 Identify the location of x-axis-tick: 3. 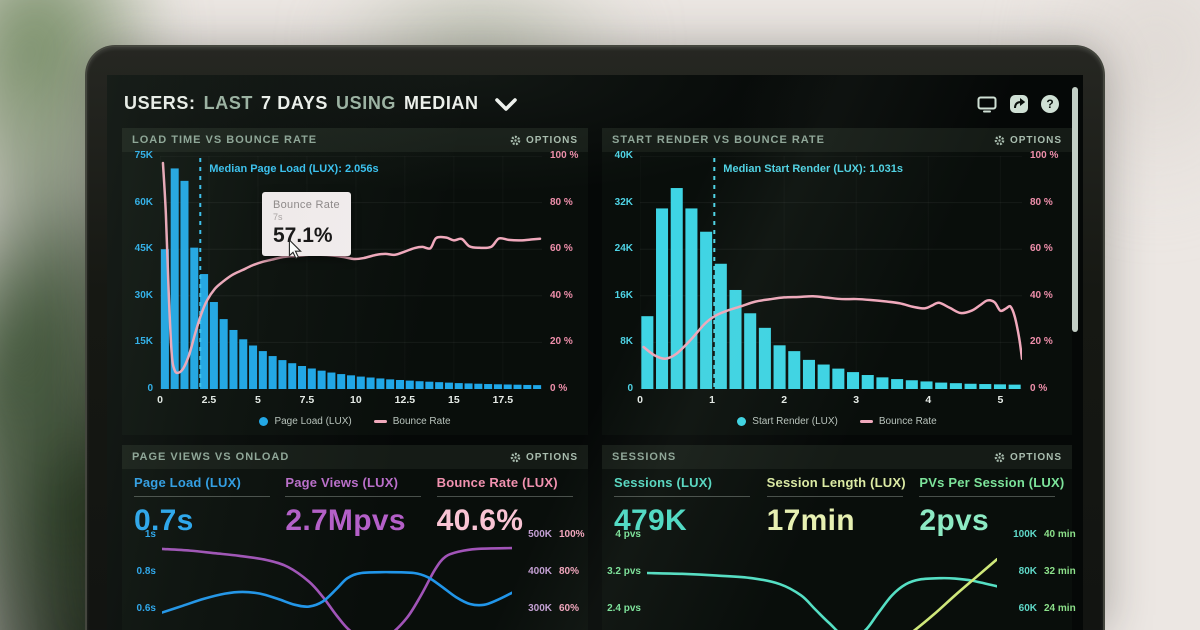
(856, 400).